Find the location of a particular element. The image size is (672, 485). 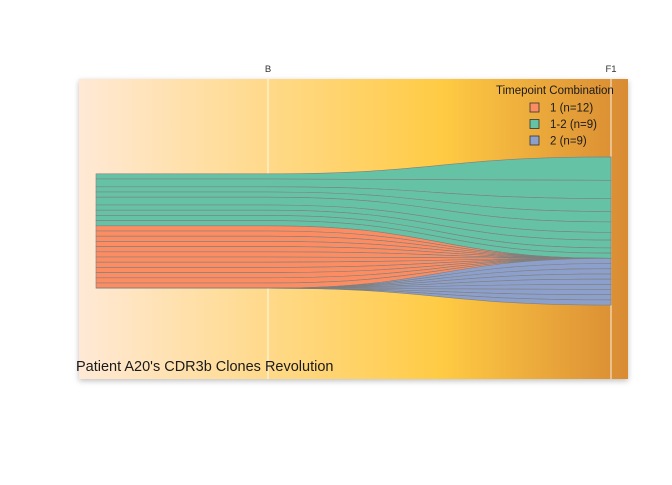

x-tick-label: B is located at coordinates (268, 69).